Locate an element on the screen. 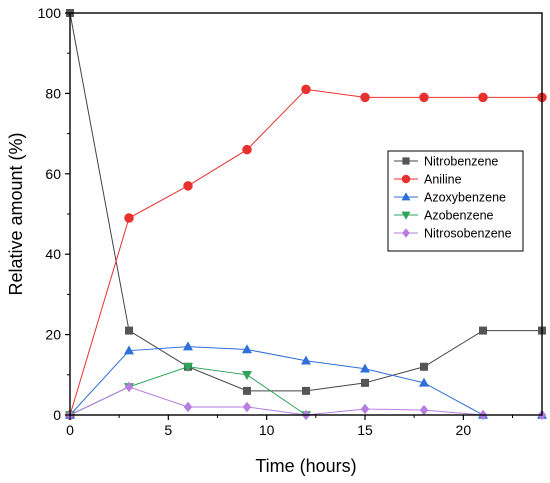 The height and width of the screenshot is (483, 550). y-tick-label: 100 is located at coordinates (50, 13).